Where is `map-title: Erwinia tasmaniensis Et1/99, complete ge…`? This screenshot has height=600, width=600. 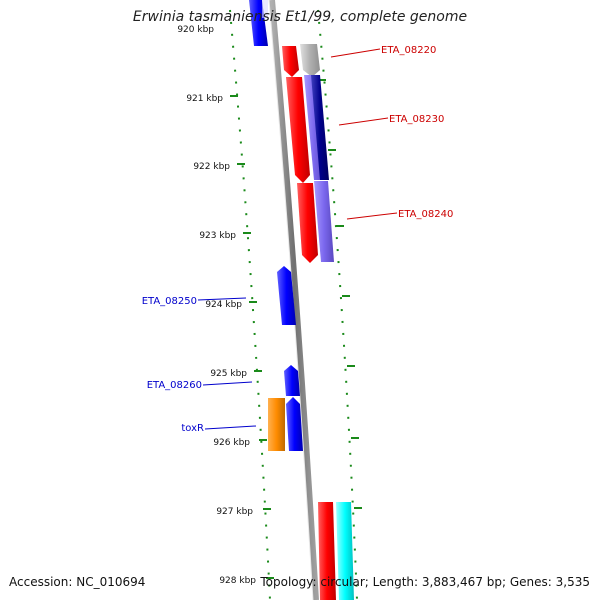
map-title: Erwinia tasmaniensis Et1/99, complete ge… is located at coordinates (300, 17).